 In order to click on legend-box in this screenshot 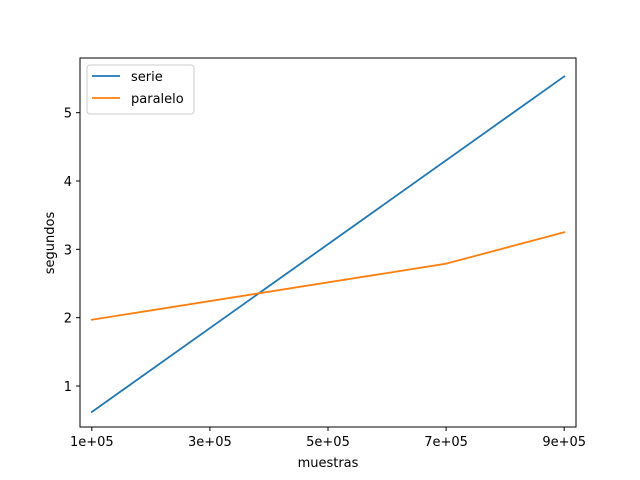, I will do `click(140, 89)`.